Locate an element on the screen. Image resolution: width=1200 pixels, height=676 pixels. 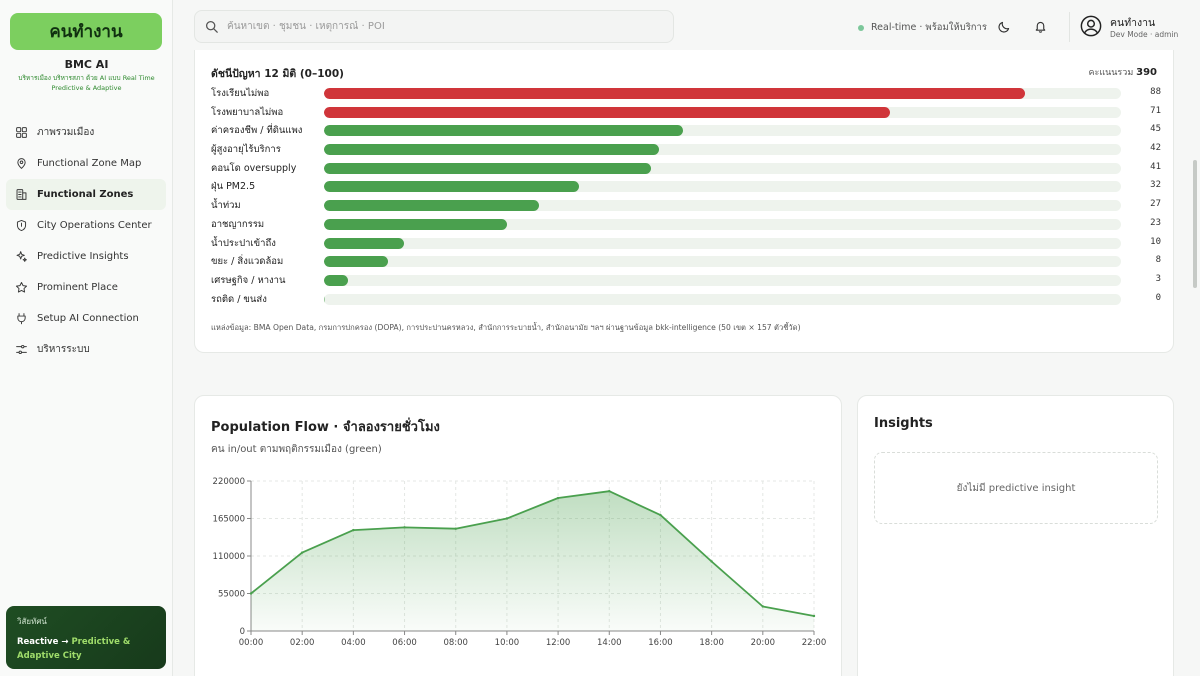
index-row-value: 32 is located at coordinates (1155, 185).